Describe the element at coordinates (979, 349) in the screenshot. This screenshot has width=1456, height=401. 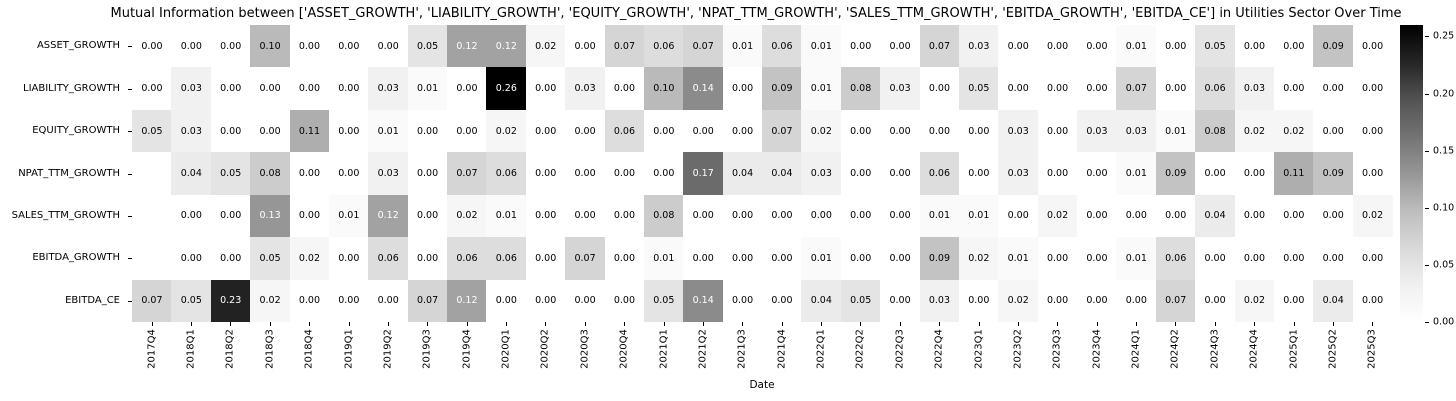
I see `x-tick-label: 2023Q1` at that location.